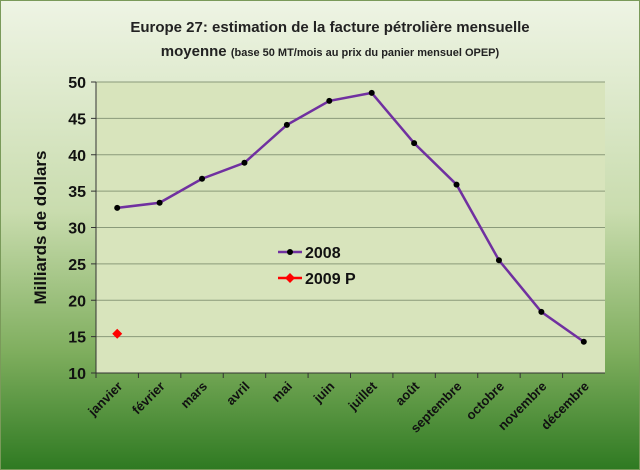  Describe the element at coordinates (77, 156) in the screenshot. I see `y-tick-label: 40` at that location.